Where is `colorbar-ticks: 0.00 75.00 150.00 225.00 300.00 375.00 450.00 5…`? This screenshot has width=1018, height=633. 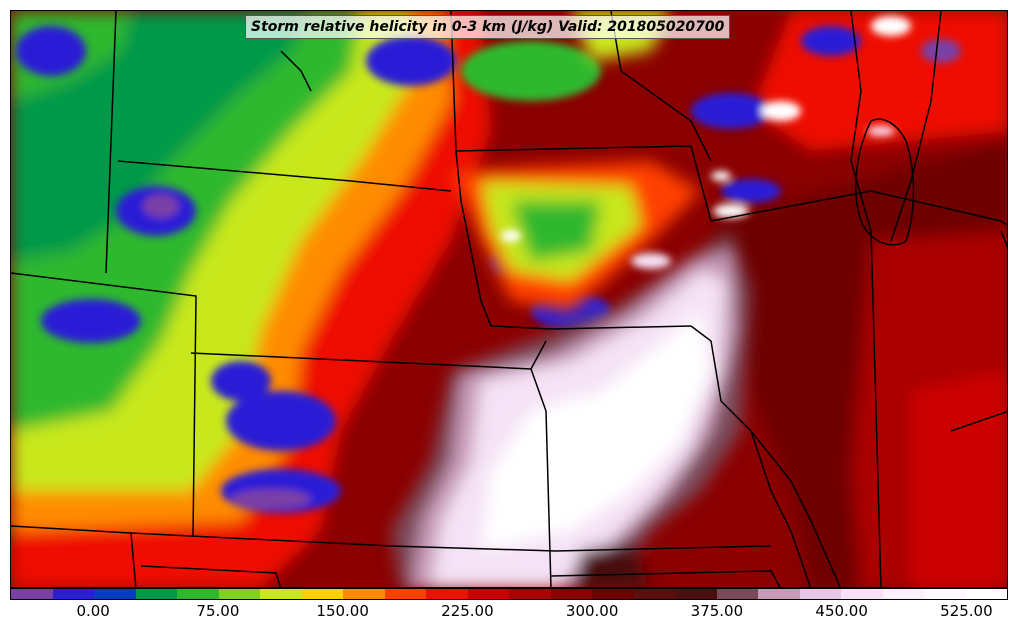 colorbar-ticks: 0.00 75.00 150.00 225.00 300.00 375.00 450.00 5… is located at coordinates (509, 615).